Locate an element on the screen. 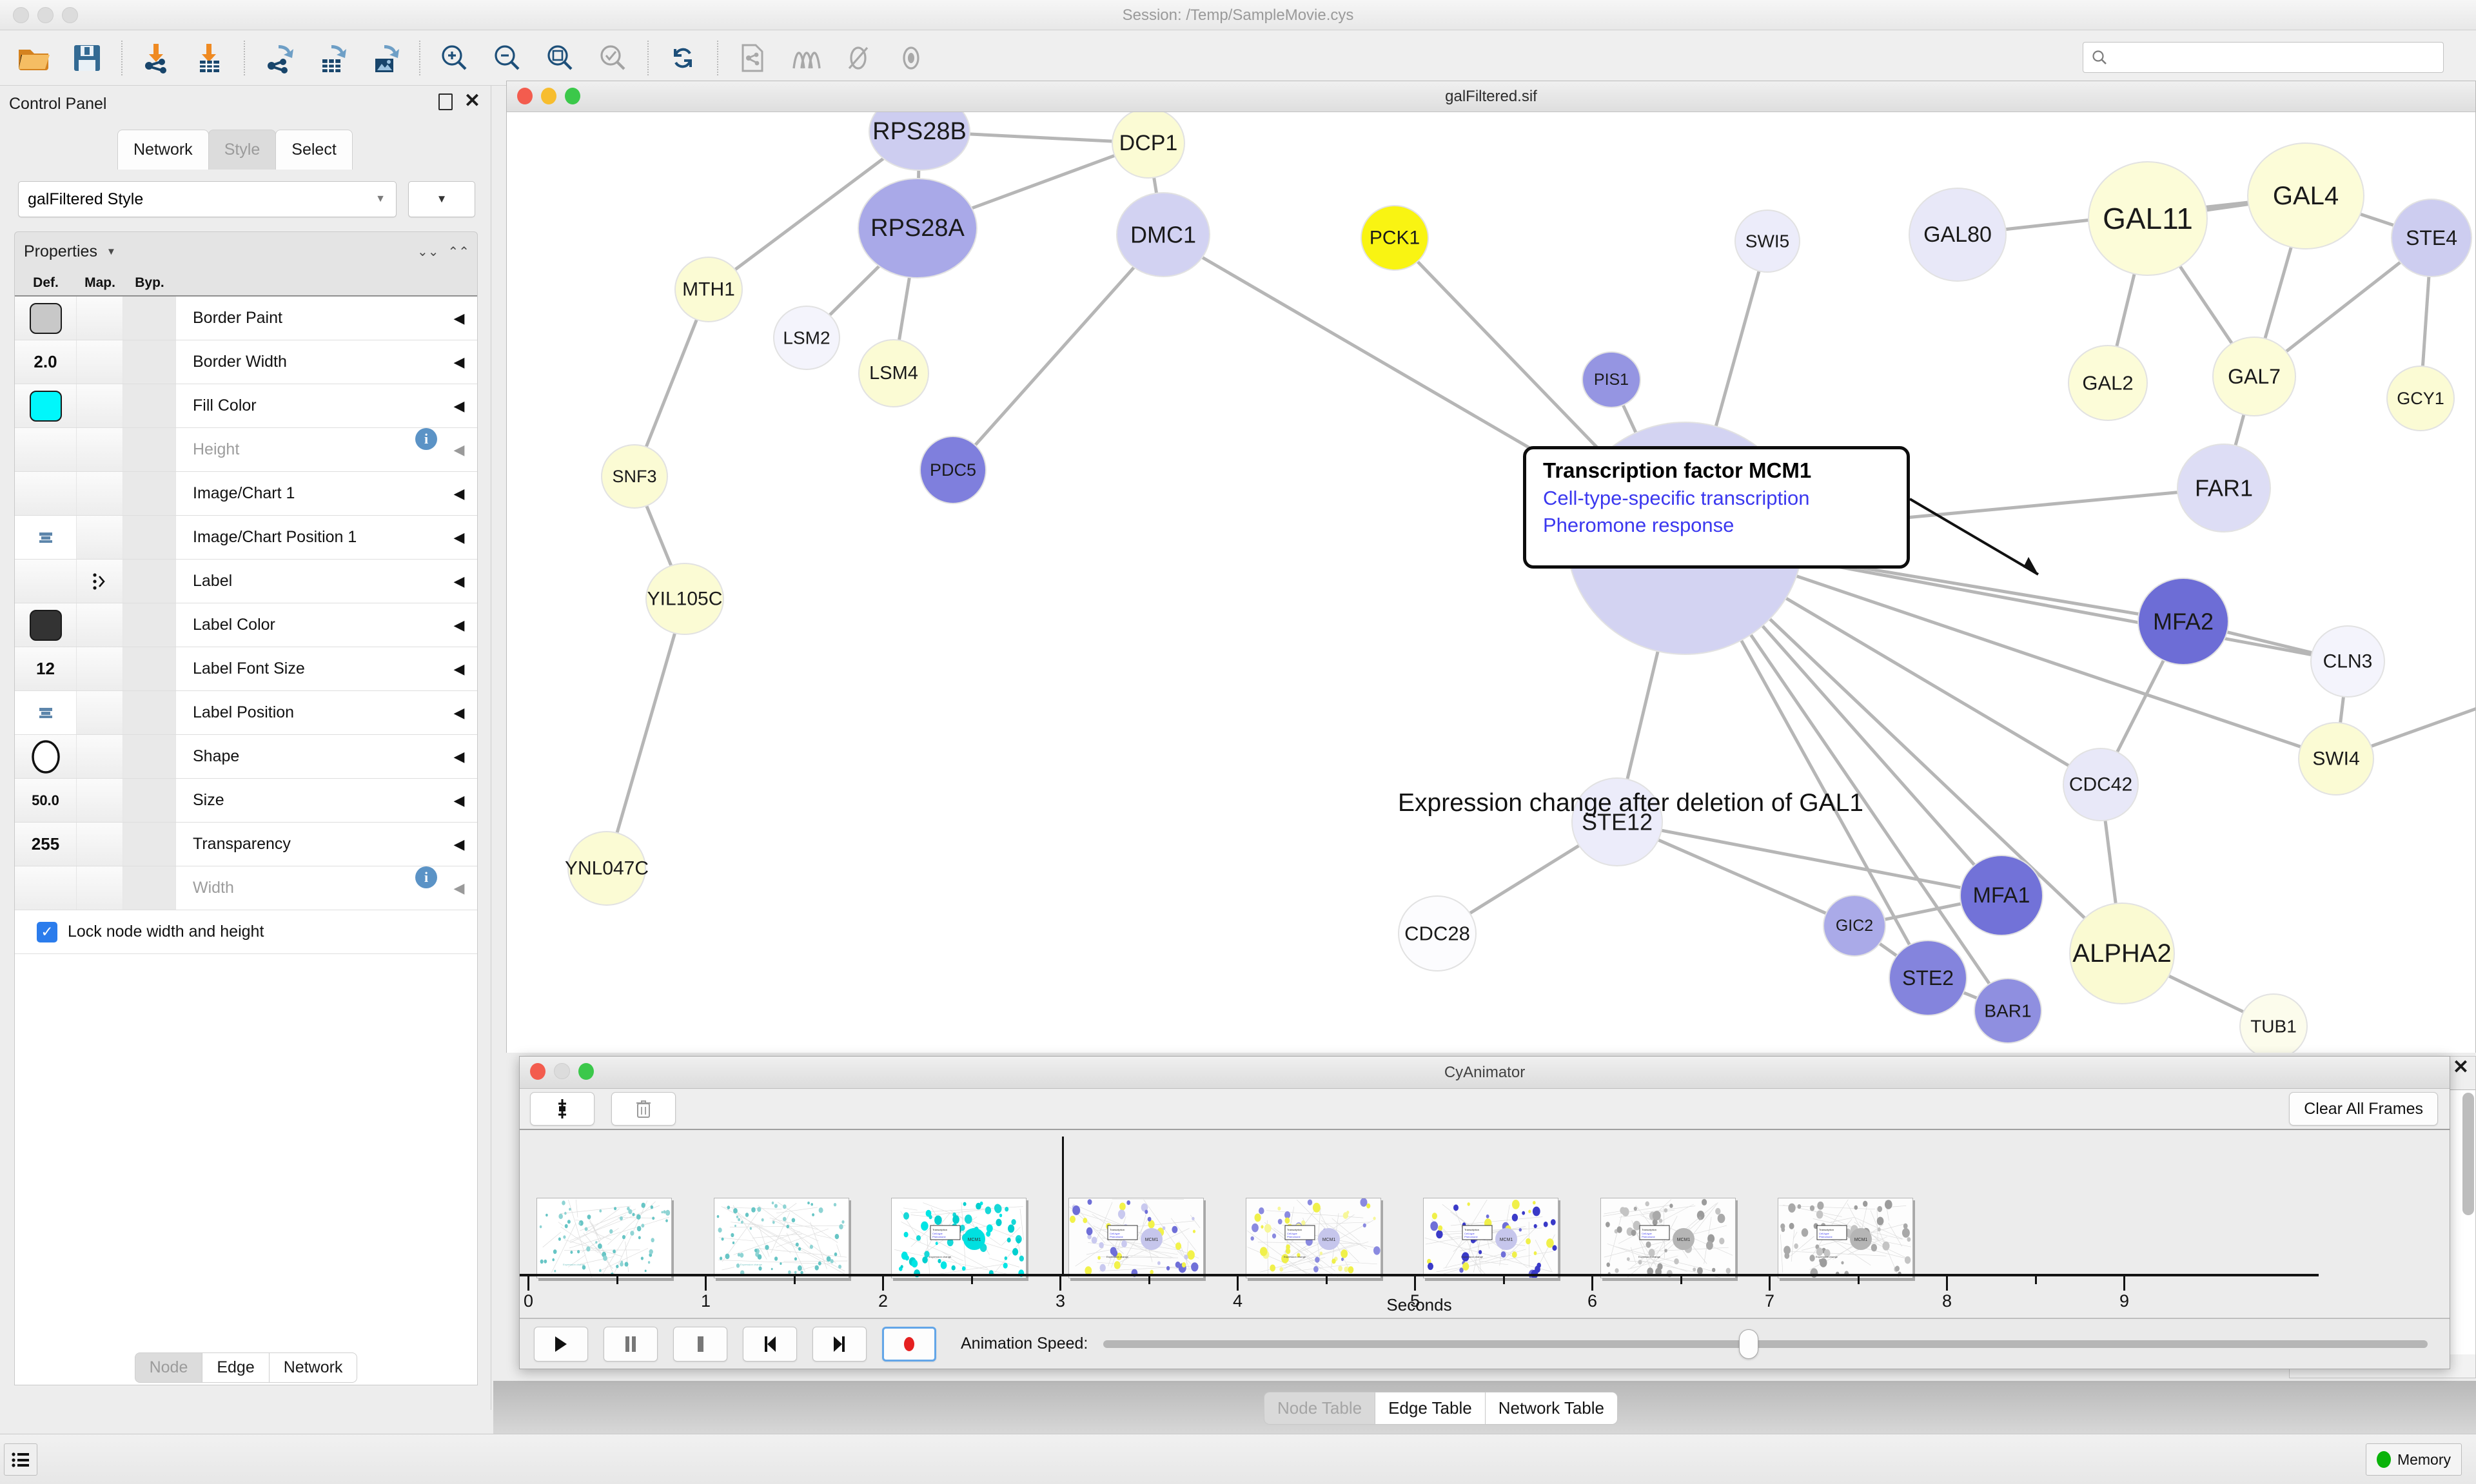 Image resolution: width=2476 pixels, height=1484 pixels. property-row-width: Width i ◀ is located at coordinates (246, 888).